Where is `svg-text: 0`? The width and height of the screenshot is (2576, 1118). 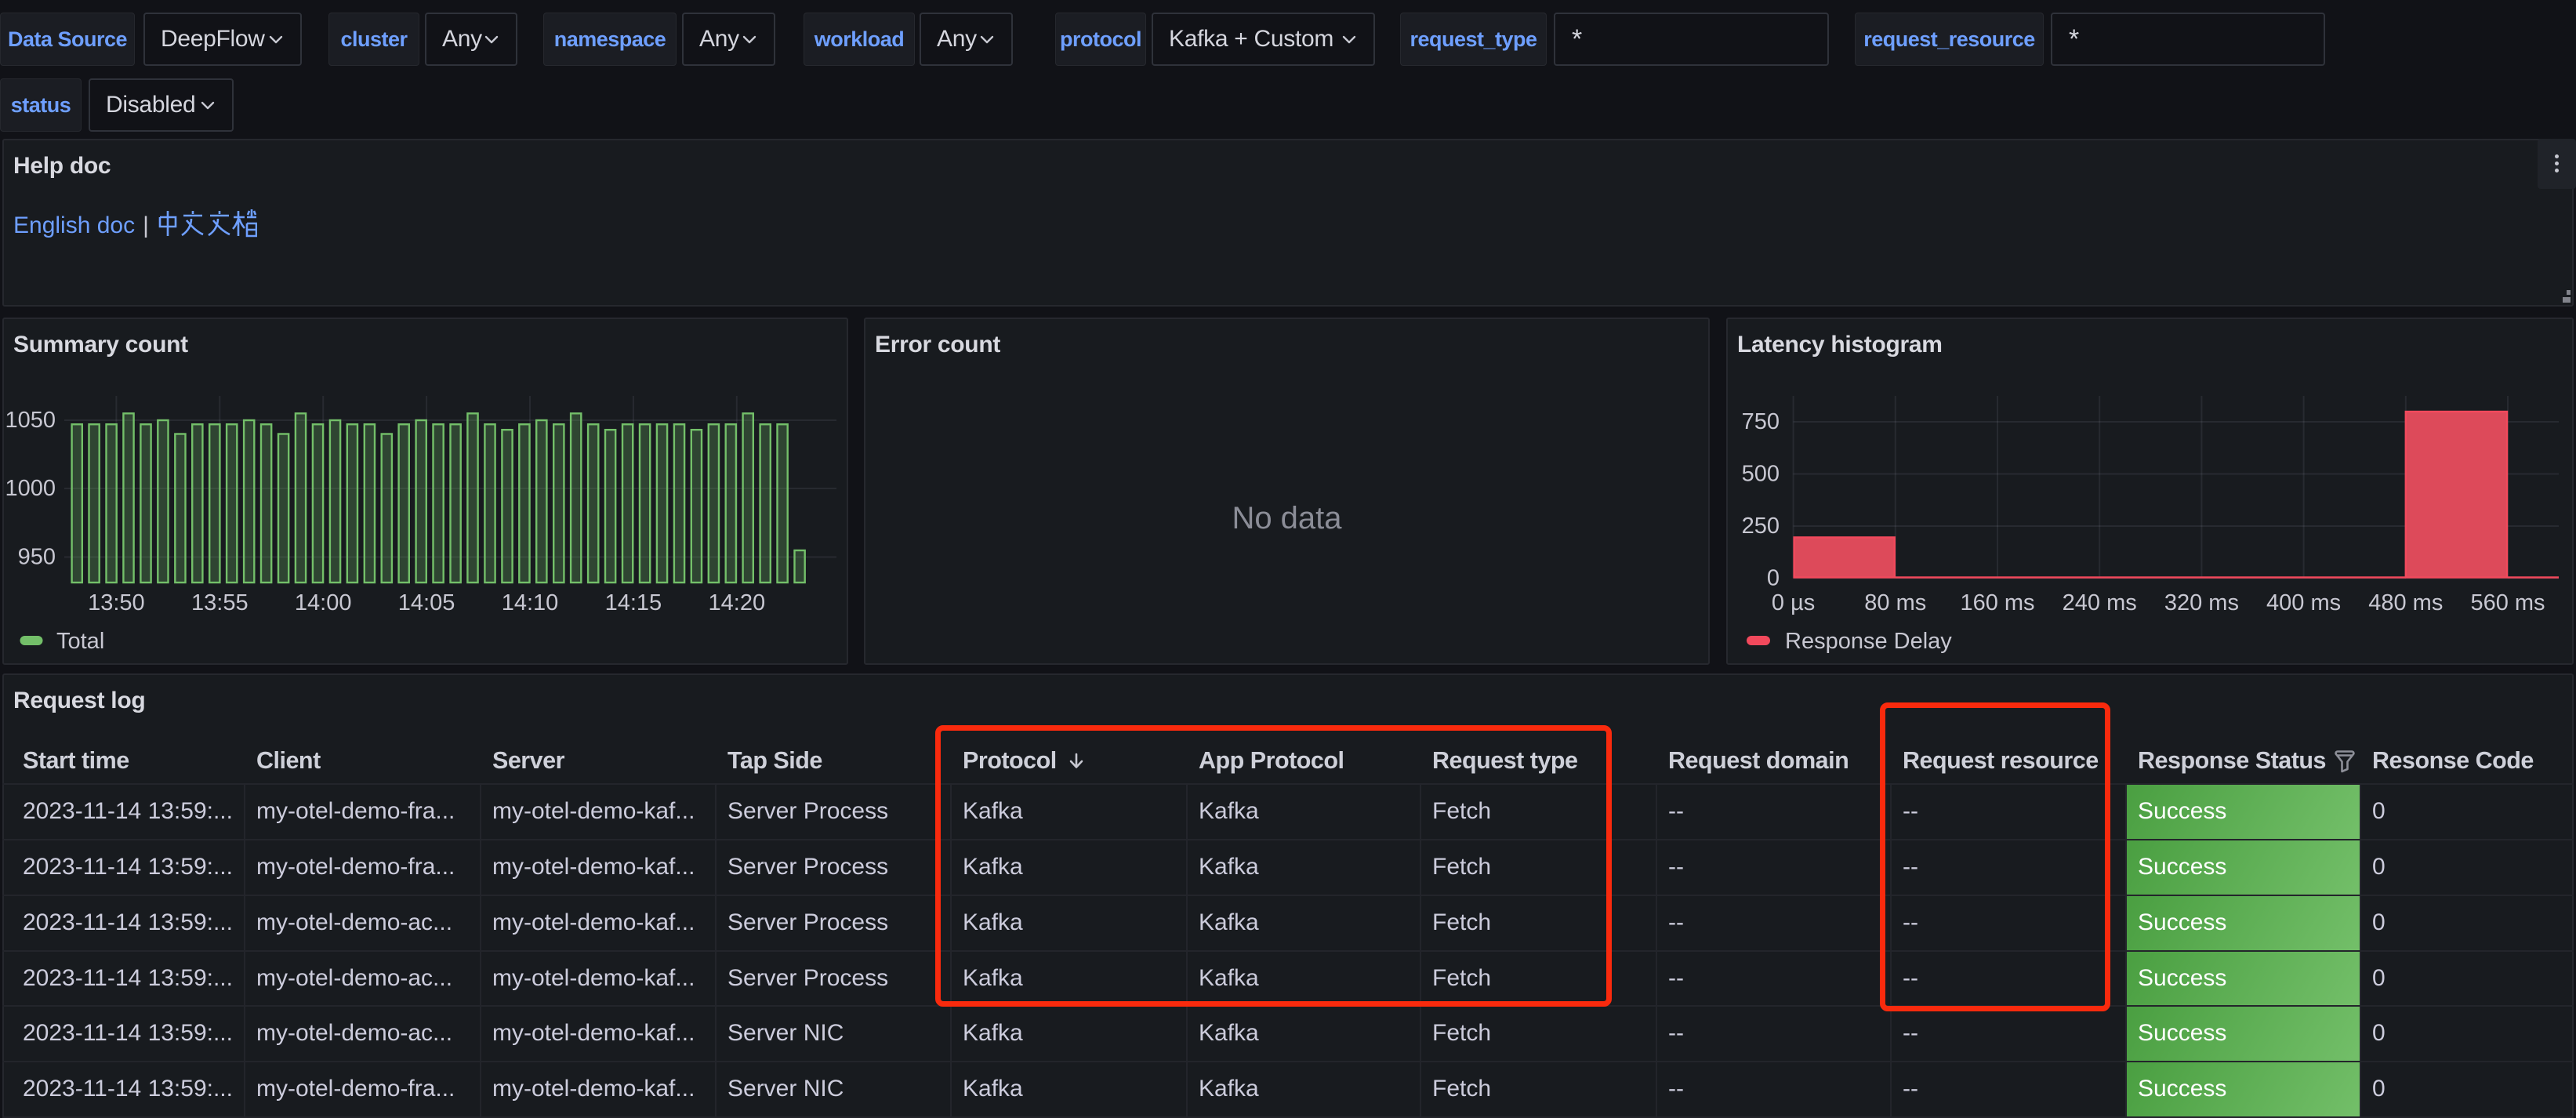
svg-text: 0 is located at coordinates (1774, 578).